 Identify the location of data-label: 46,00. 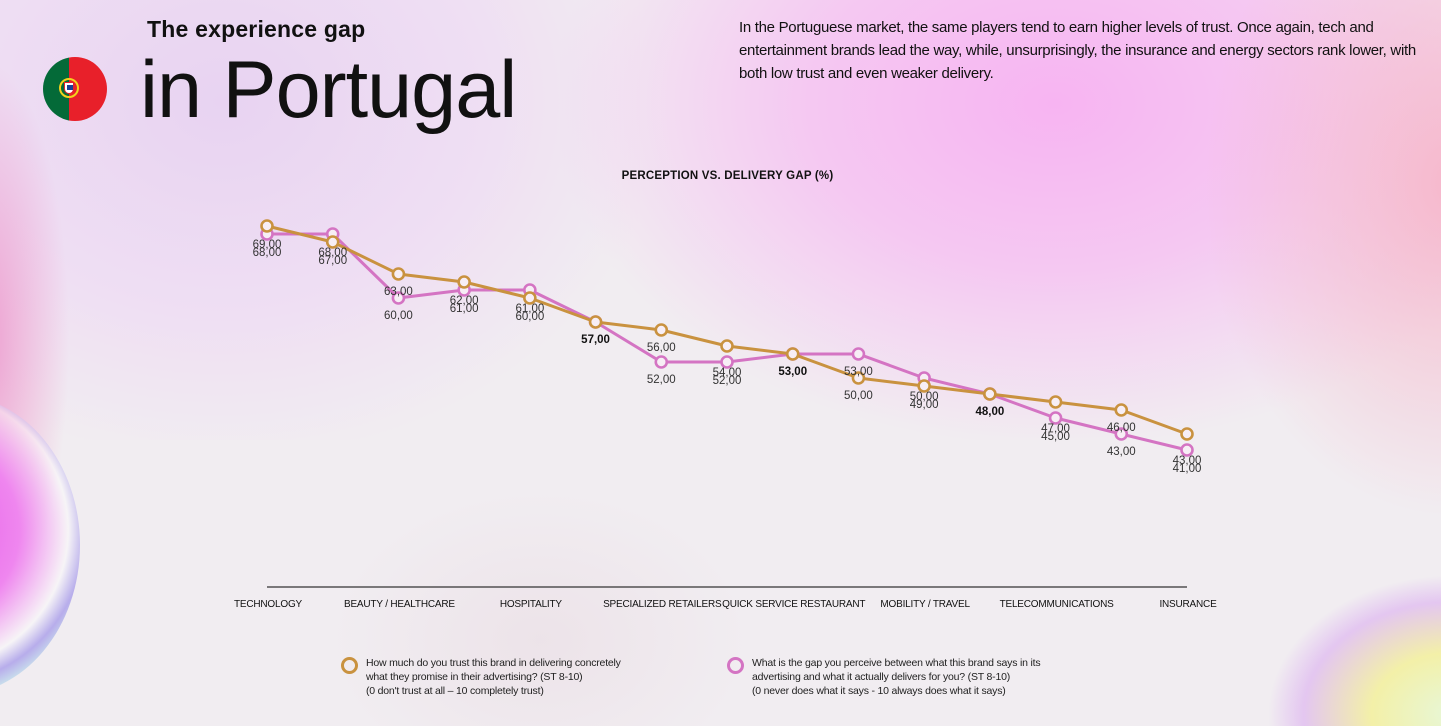
(1121, 428).